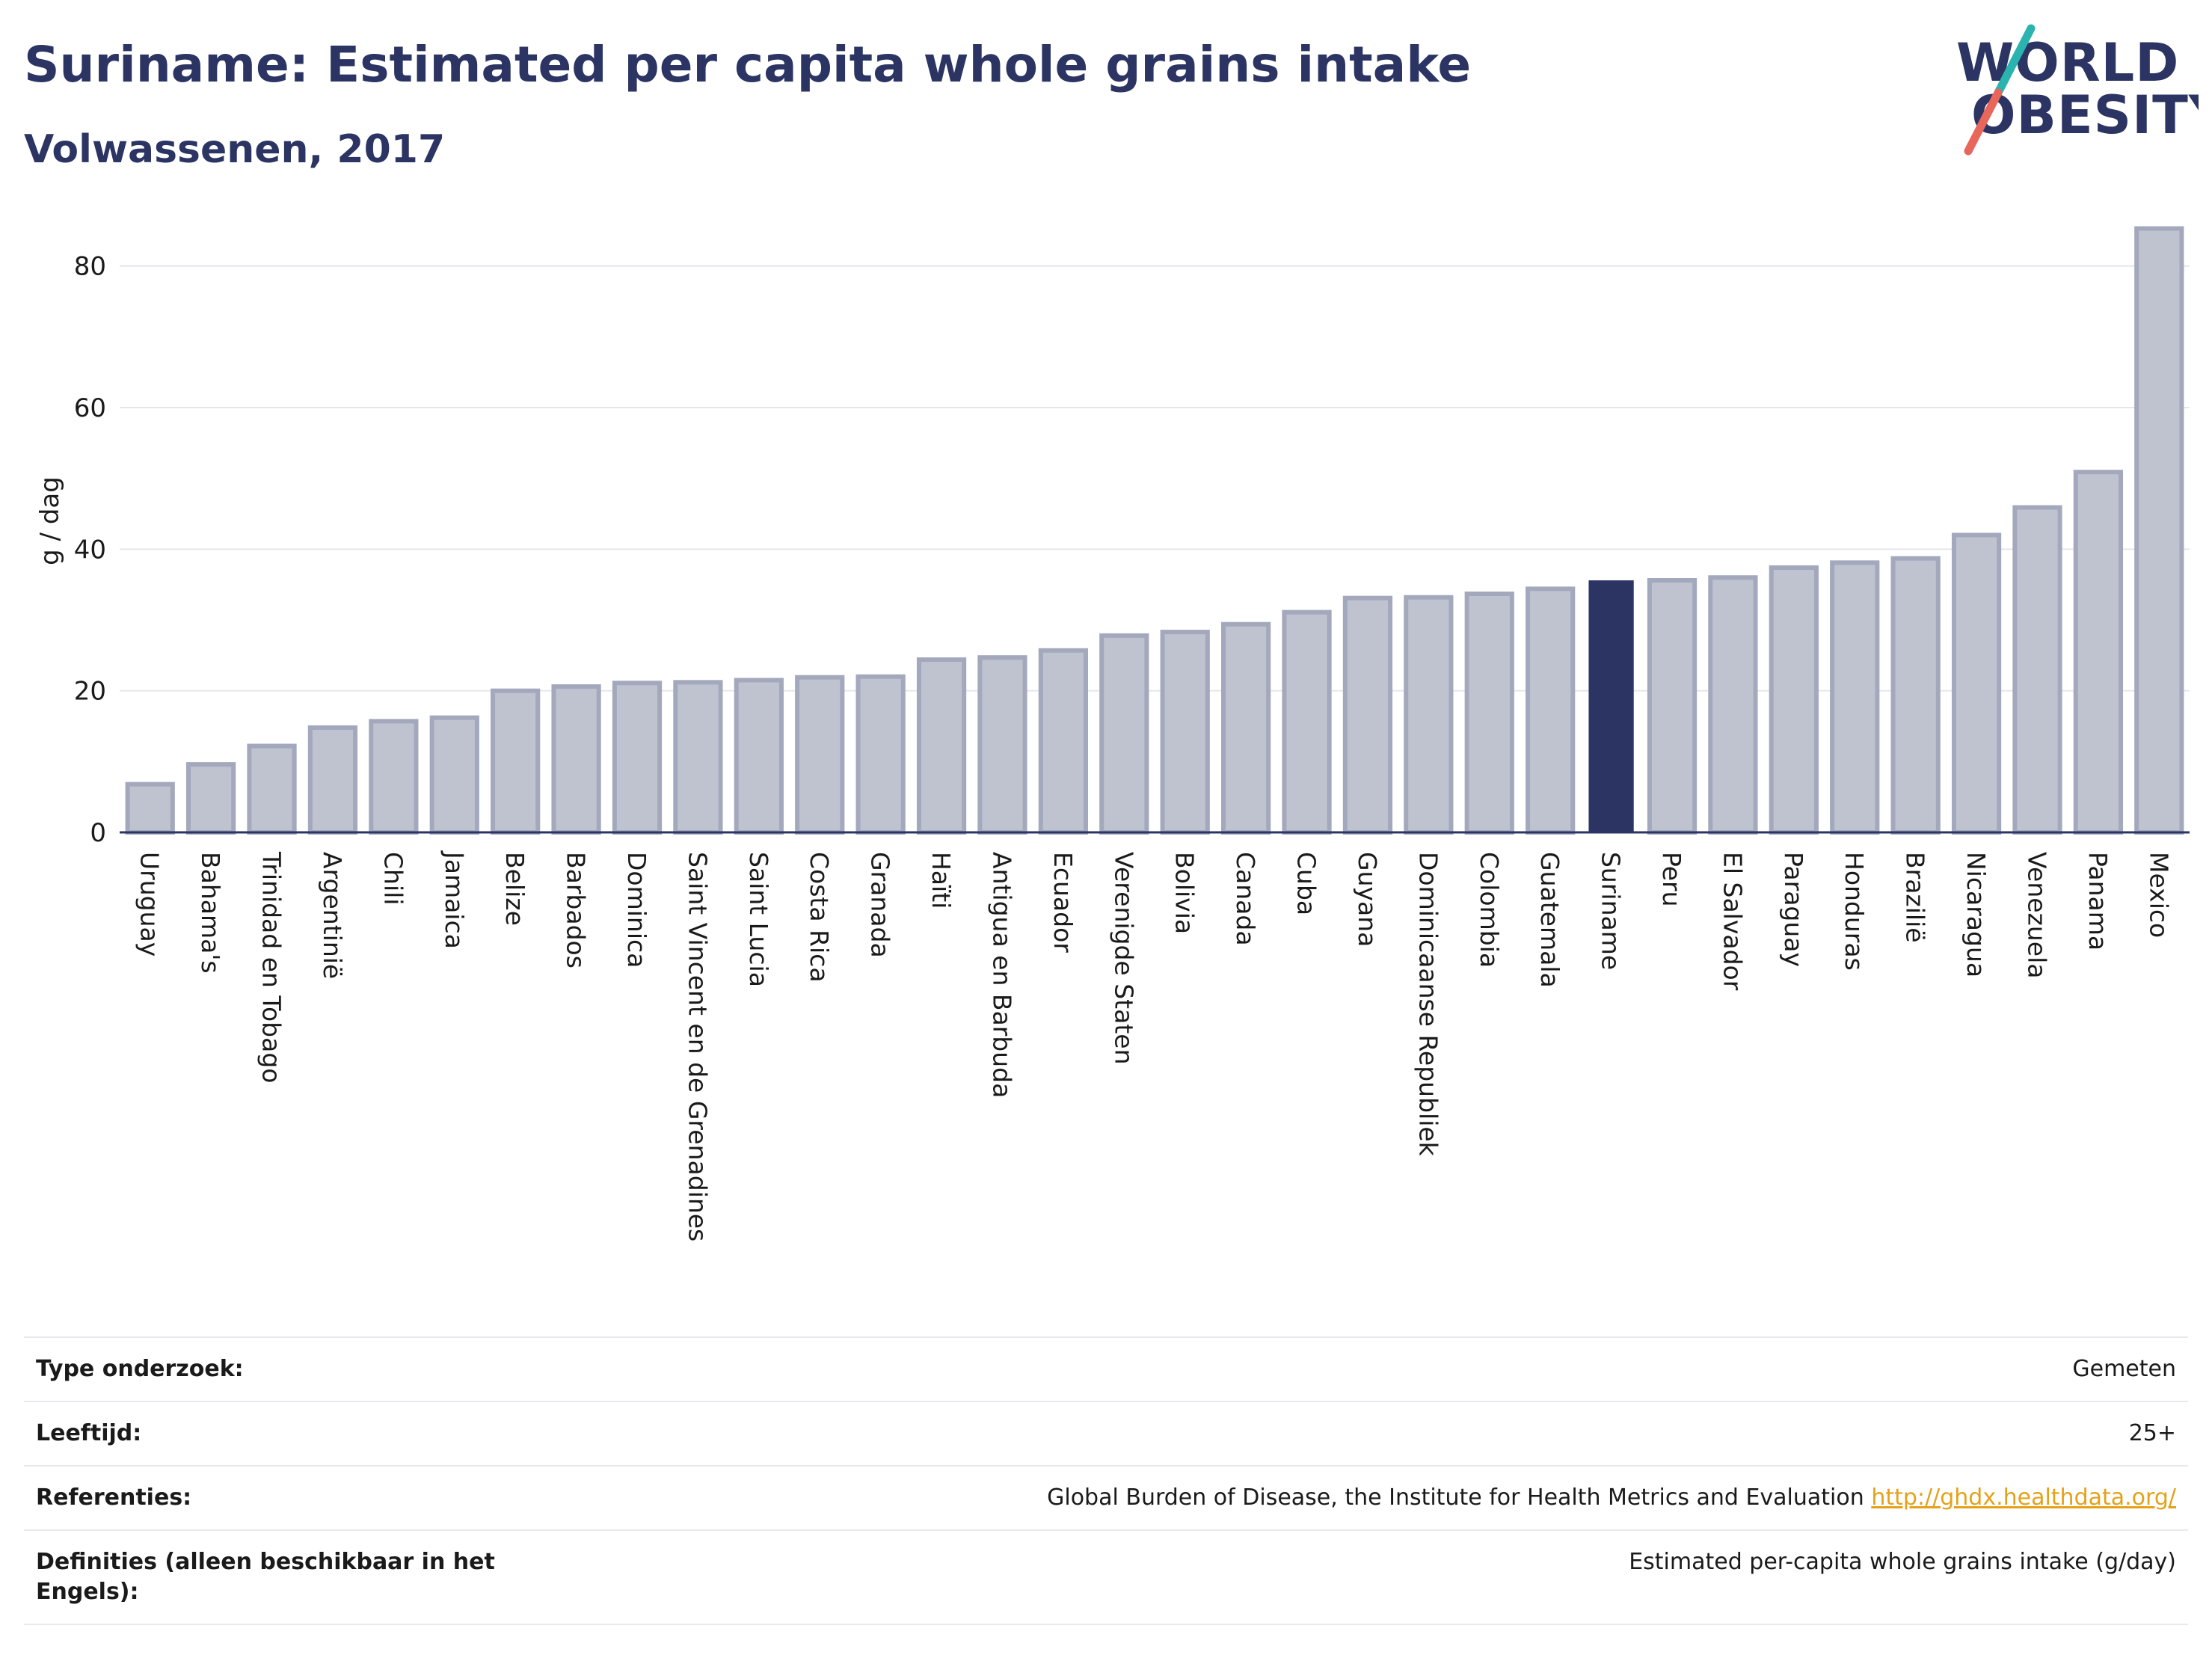  I want to click on meta-value: Gemeten, so click(1349, 1368).